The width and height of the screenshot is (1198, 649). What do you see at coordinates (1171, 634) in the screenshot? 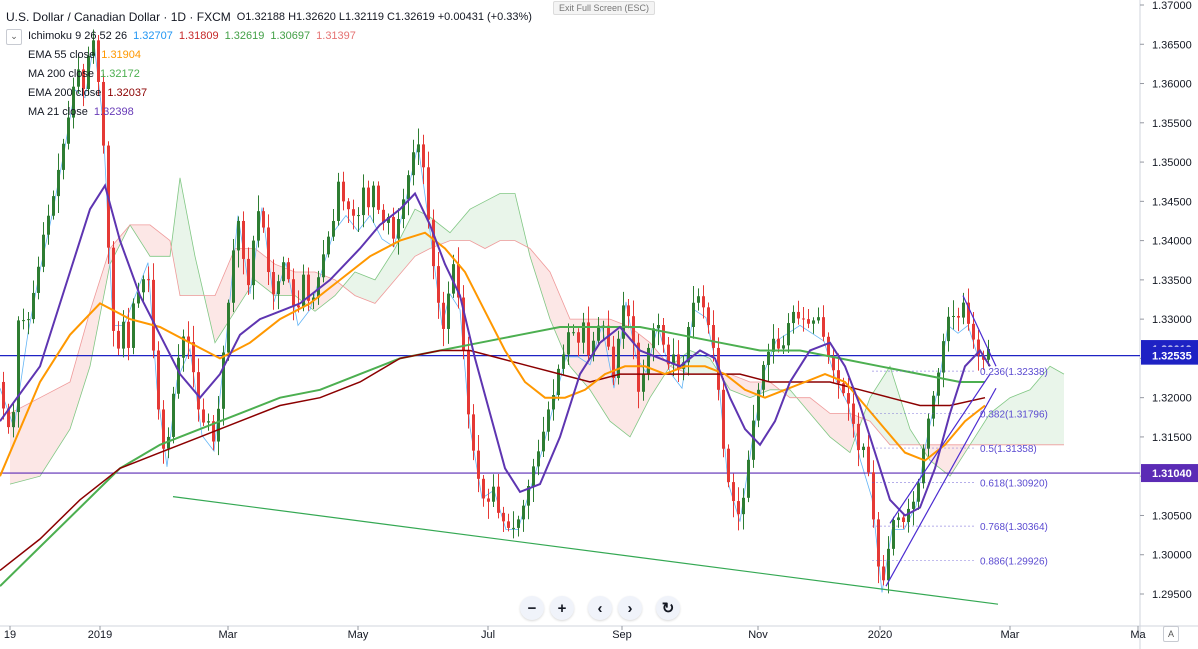
I see `auto-scale-button: A` at bounding box center [1171, 634].